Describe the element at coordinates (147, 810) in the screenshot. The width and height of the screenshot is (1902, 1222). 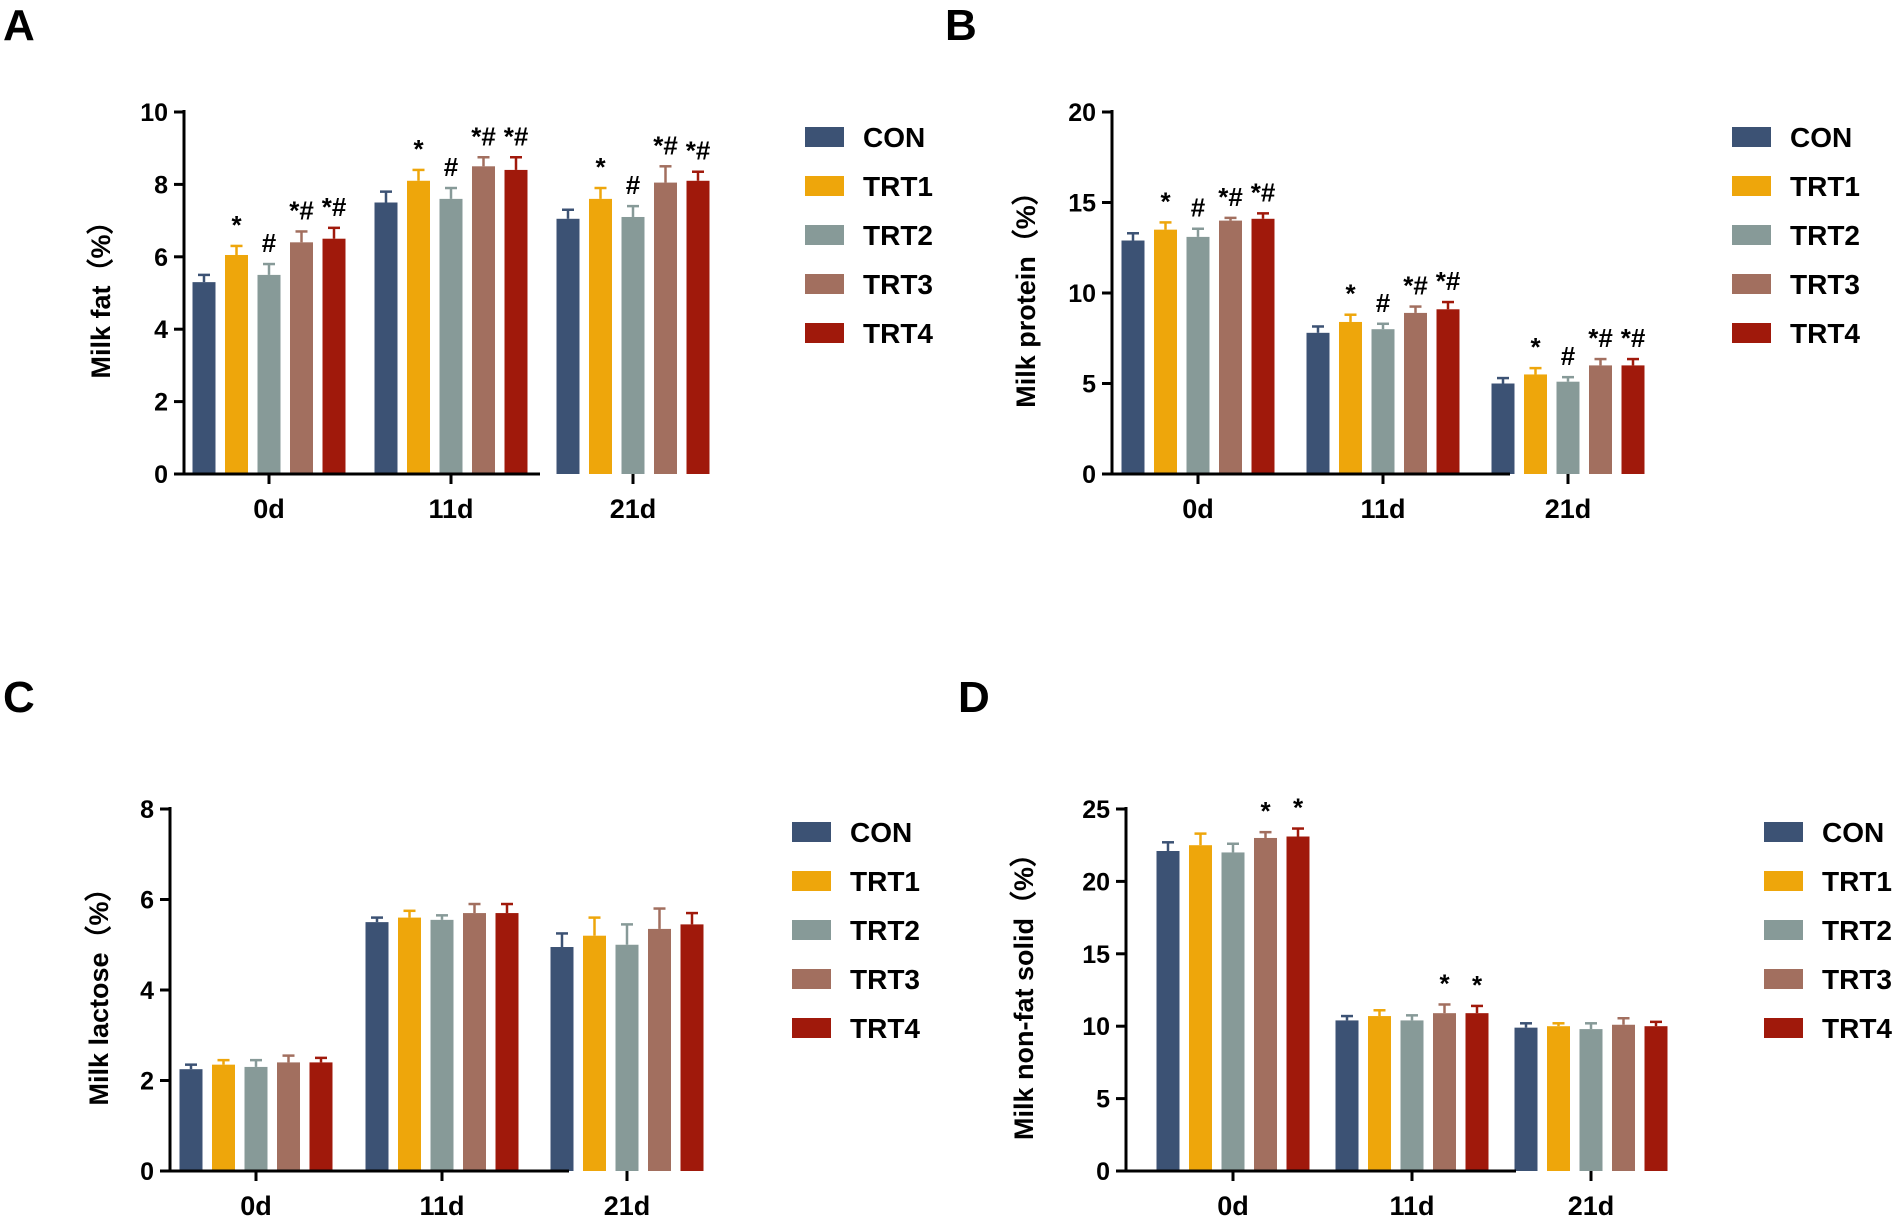
I see `y-tick-label: 8` at that location.